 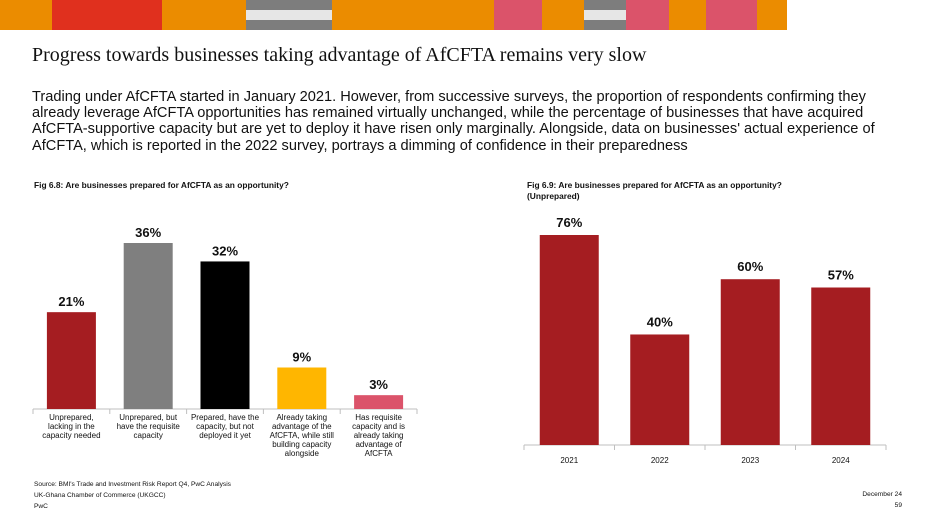 I want to click on footer-date: December 24, so click(x=882, y=494).